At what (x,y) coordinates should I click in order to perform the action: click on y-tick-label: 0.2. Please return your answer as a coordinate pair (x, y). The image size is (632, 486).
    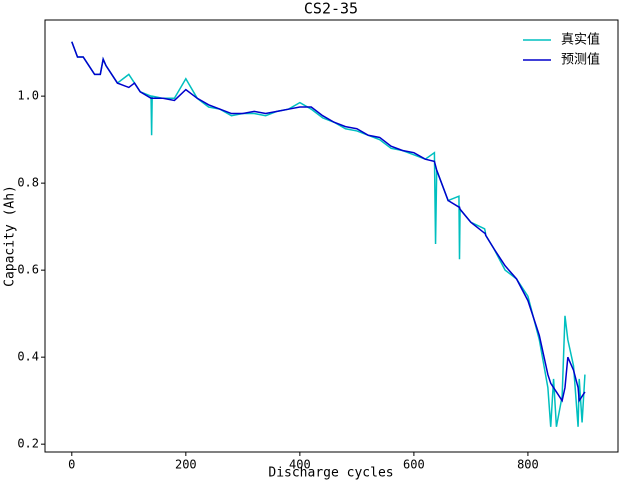
    Looking at the image, I should click on (28, 444).